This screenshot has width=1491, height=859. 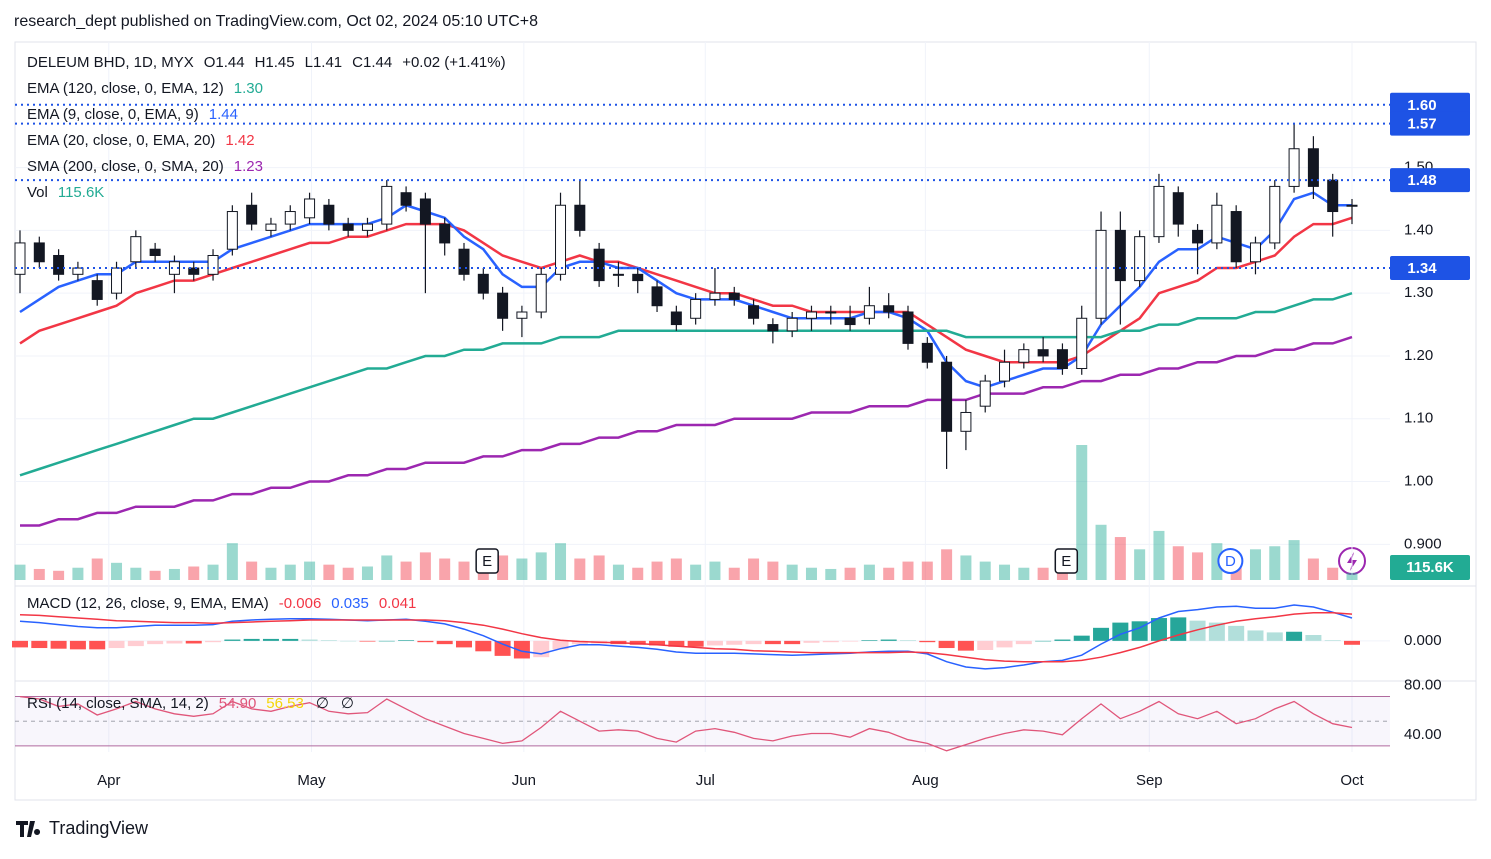 I want to click on macd-tick-label: 0.000, so click(x=1423, y=640).